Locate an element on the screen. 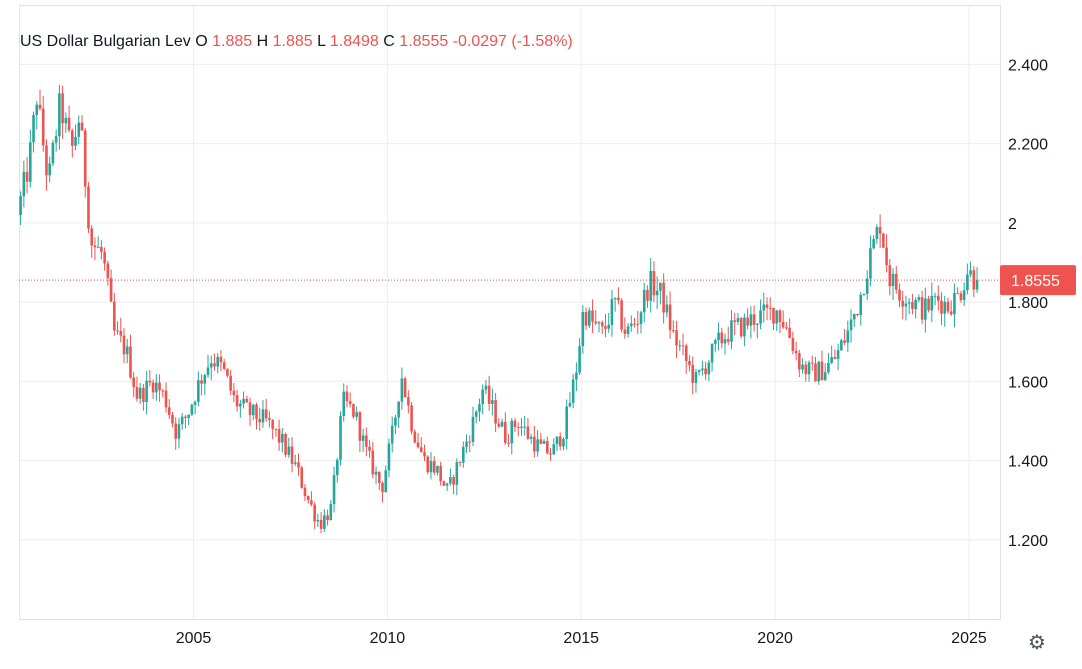 The width and height of the screenshot is (1082, 669). legend-close-label: C is located at coordinates (389, 41).